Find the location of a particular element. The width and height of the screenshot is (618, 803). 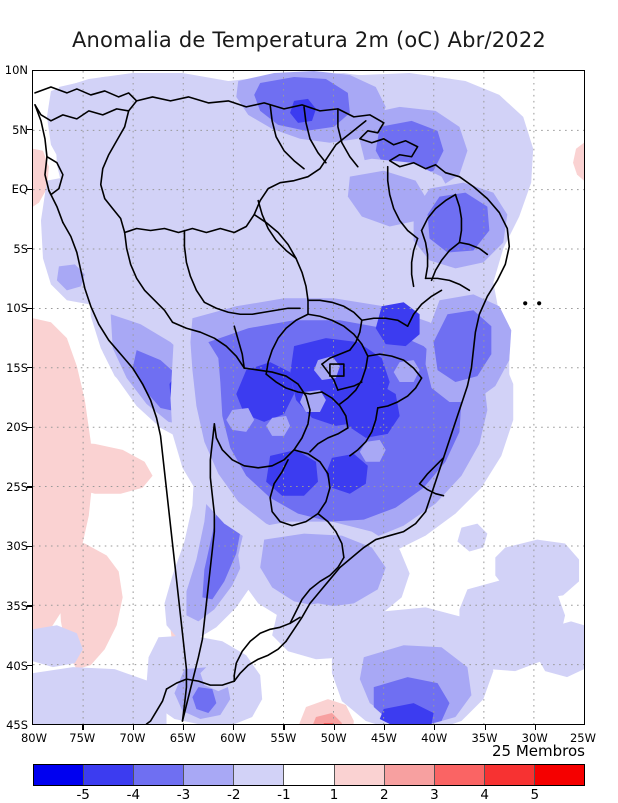

colorbar-tick-label: 3 is located at coordinates (434, 795).